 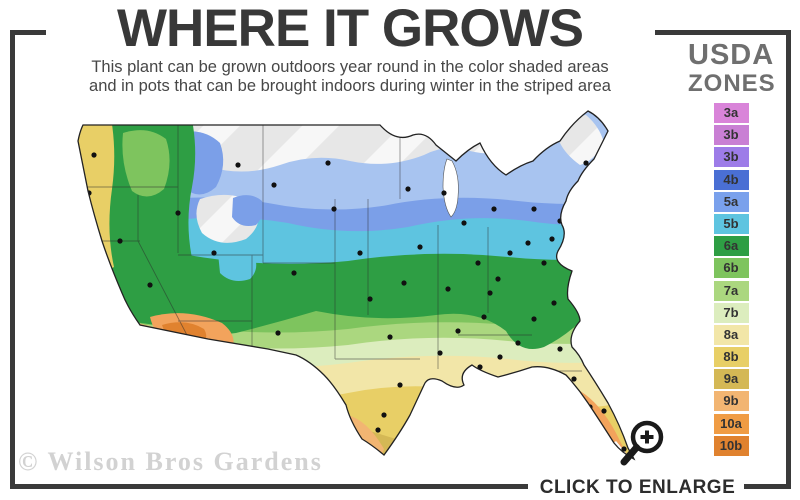 What do you see at coordinates (731, 357) in the screenshot?
I see `zone-swatch-8b: 8b` at bounding box center [731, 357].